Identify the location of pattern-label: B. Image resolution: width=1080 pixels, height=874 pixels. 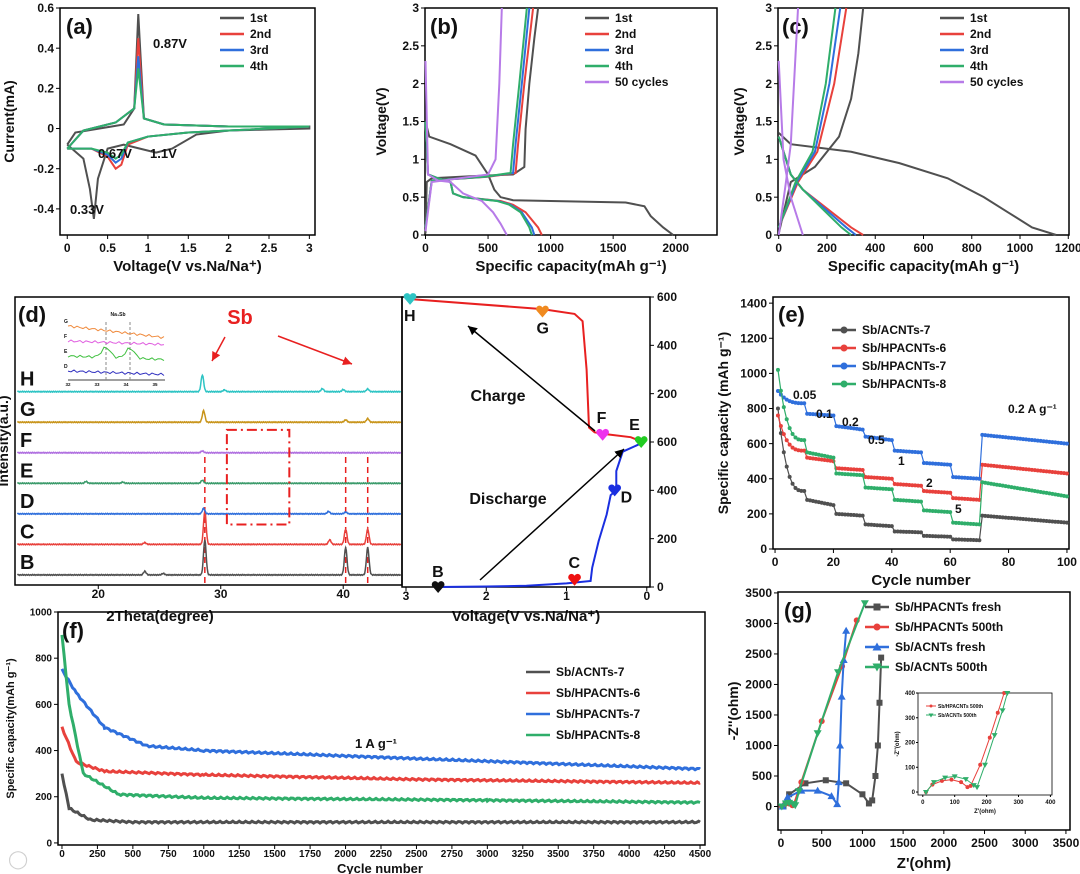
(27, 563).